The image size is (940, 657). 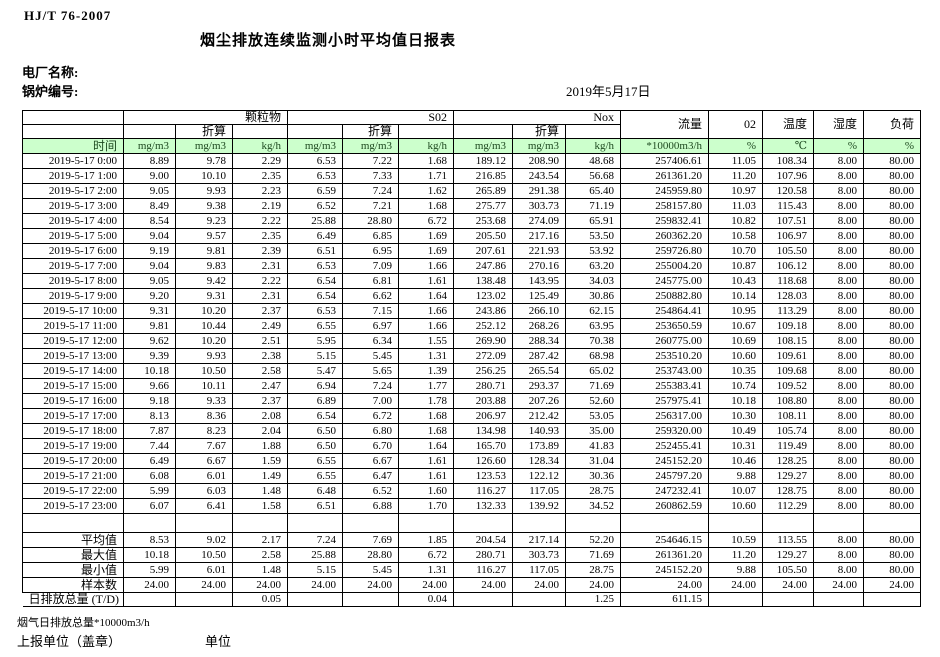 I want to click on value-cell: 7.87, so click(x=149, y=431).